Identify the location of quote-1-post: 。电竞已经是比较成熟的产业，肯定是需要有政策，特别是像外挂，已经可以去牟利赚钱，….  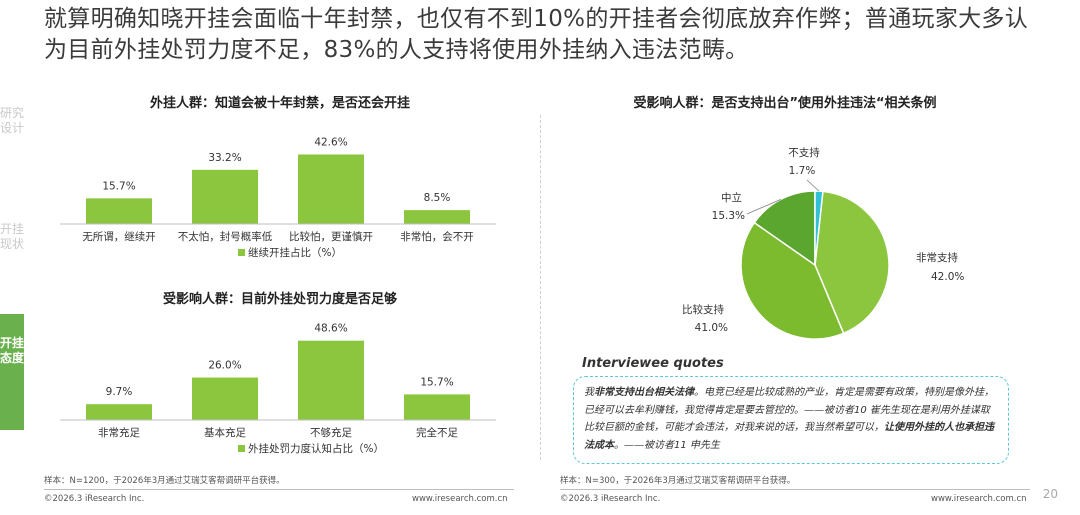
(789, 401).